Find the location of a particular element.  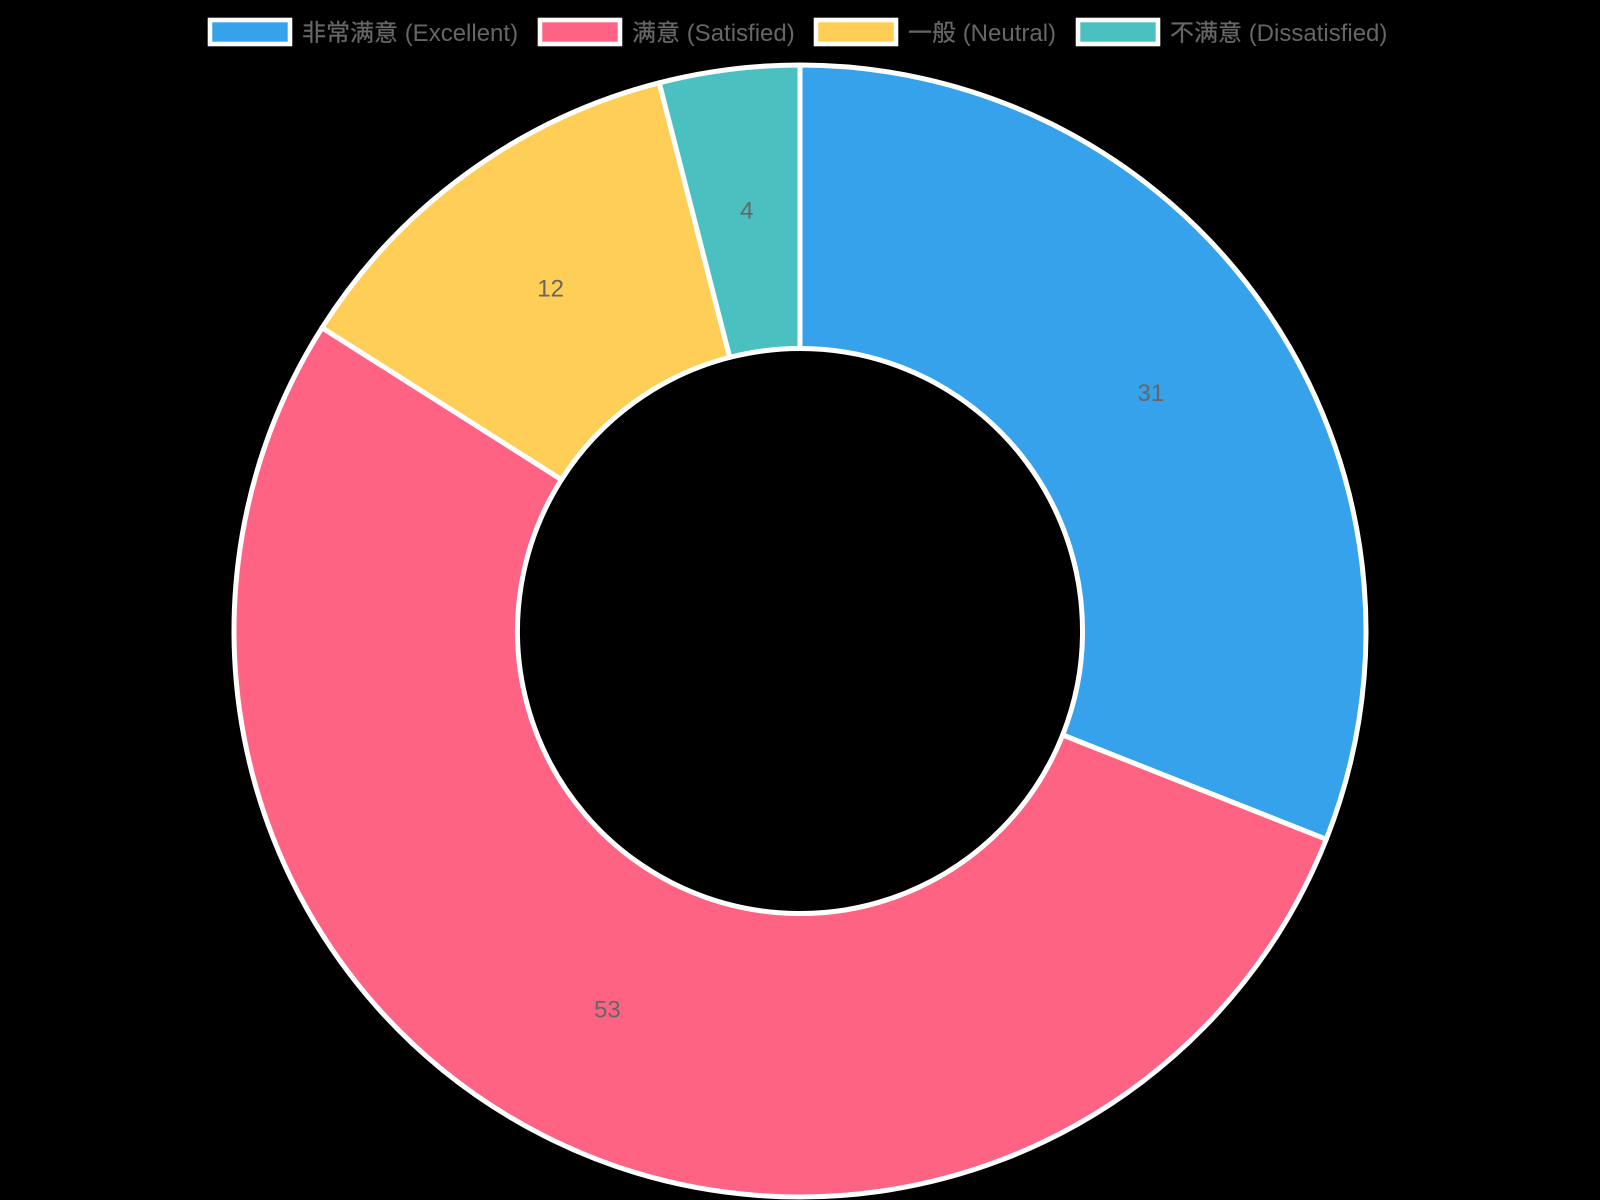

svg-text: (Neutral) is located at coordinates (1009, 33).